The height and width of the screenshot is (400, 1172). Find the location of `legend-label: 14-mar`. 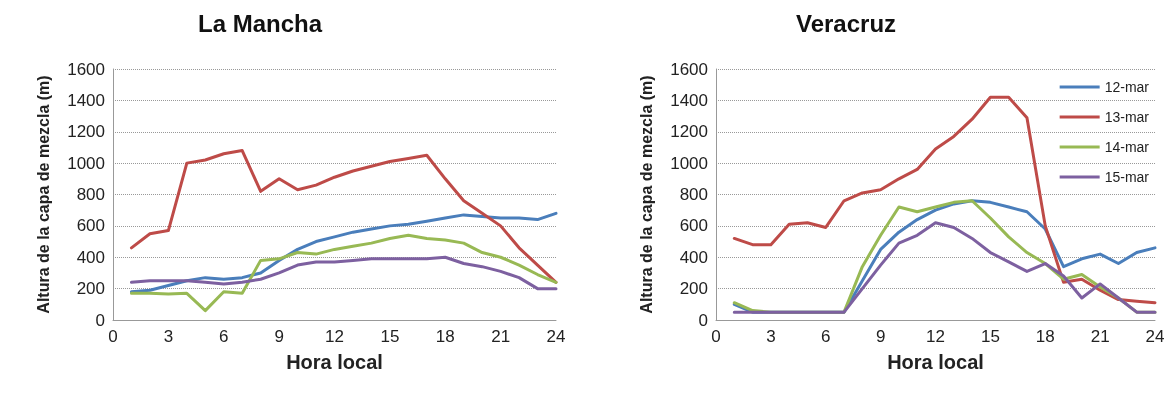

legend-label: 14-mar is located at coordinates (1127, 147).